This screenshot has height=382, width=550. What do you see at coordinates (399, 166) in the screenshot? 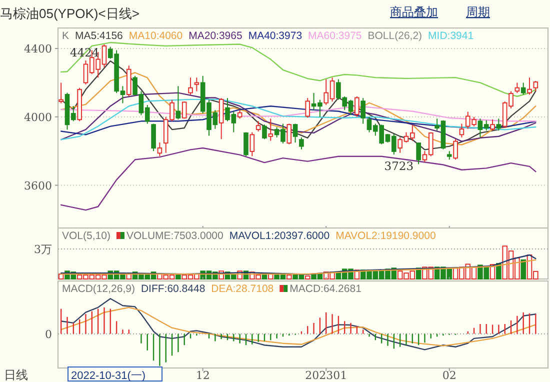
I see `annotation: 3723` at bounding box center [399, 166].